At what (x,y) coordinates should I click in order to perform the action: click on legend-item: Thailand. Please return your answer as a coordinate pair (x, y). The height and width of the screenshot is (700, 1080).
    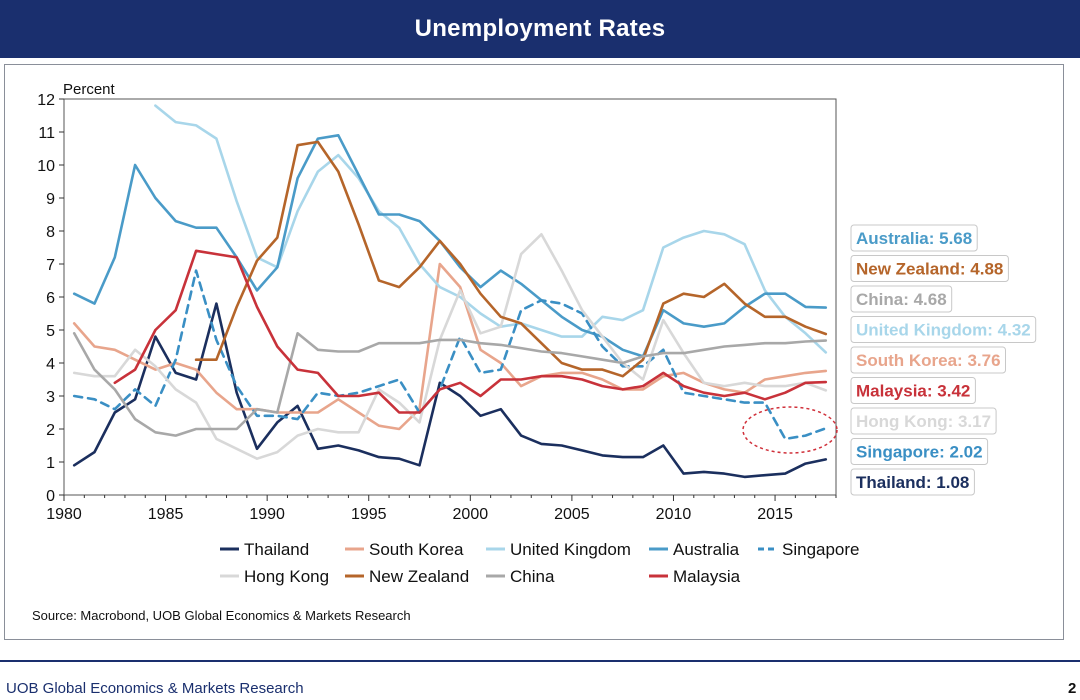
    Looking at the image, I should click on (264, 549).